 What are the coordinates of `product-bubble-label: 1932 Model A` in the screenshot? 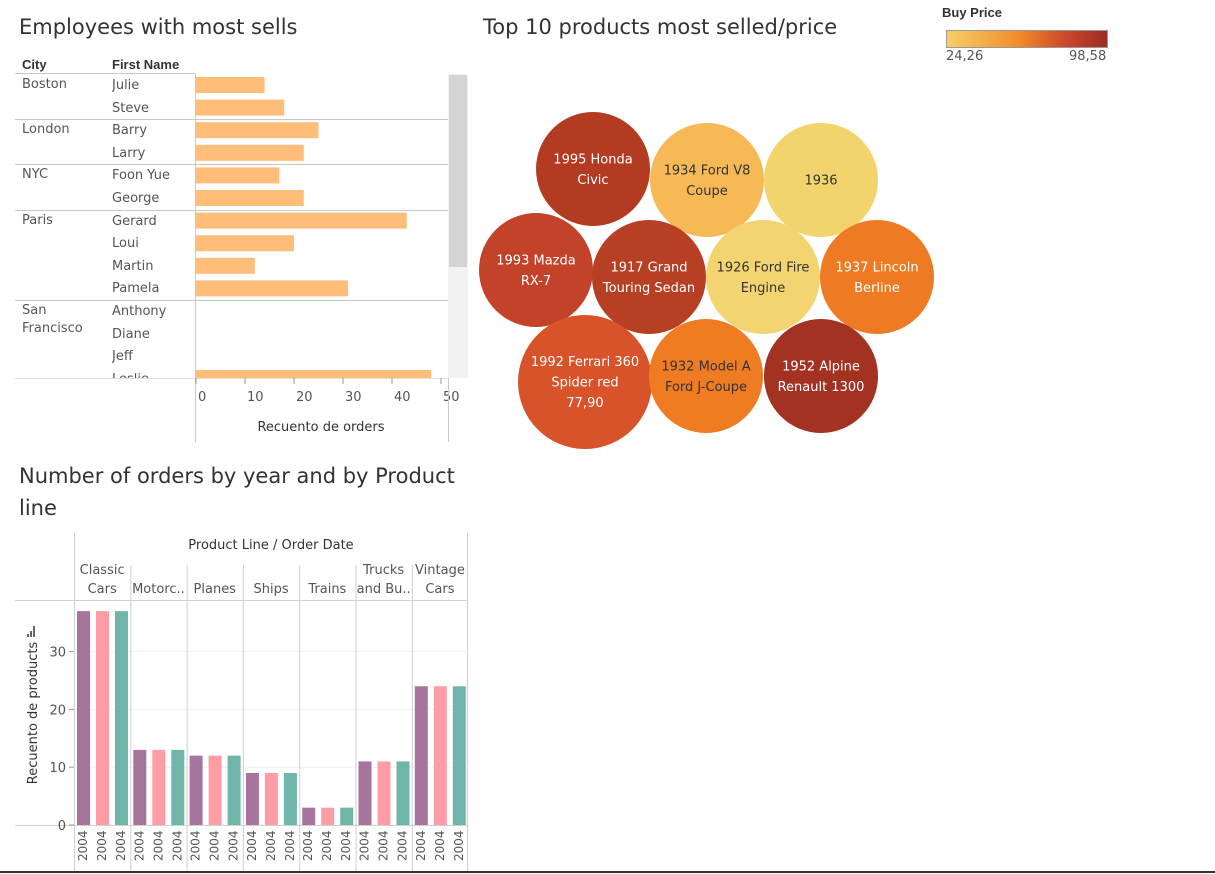 It's located at (705, 366).